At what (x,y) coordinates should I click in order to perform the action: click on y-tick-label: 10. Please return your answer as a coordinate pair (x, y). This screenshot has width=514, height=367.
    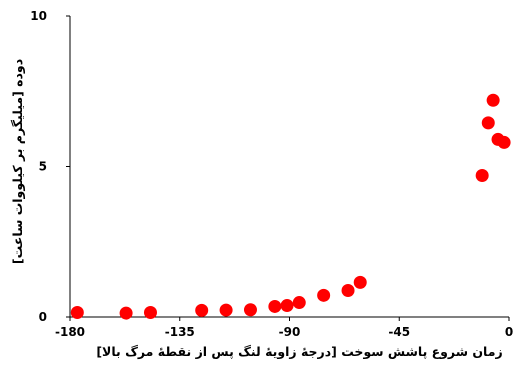
    Looking at the image, I should click on (38, 16).